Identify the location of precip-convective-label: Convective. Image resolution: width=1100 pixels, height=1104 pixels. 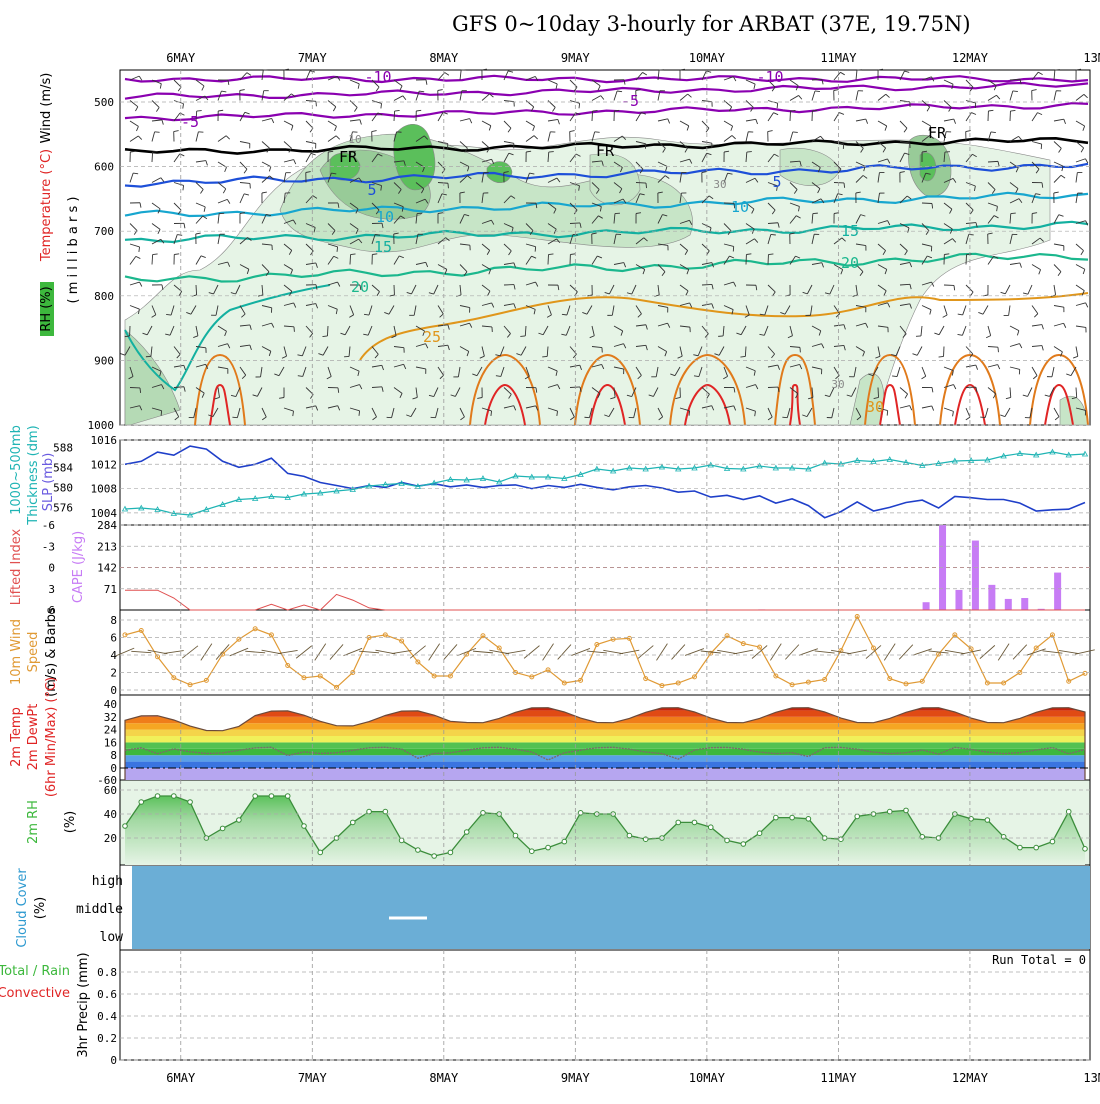
(35, 993).